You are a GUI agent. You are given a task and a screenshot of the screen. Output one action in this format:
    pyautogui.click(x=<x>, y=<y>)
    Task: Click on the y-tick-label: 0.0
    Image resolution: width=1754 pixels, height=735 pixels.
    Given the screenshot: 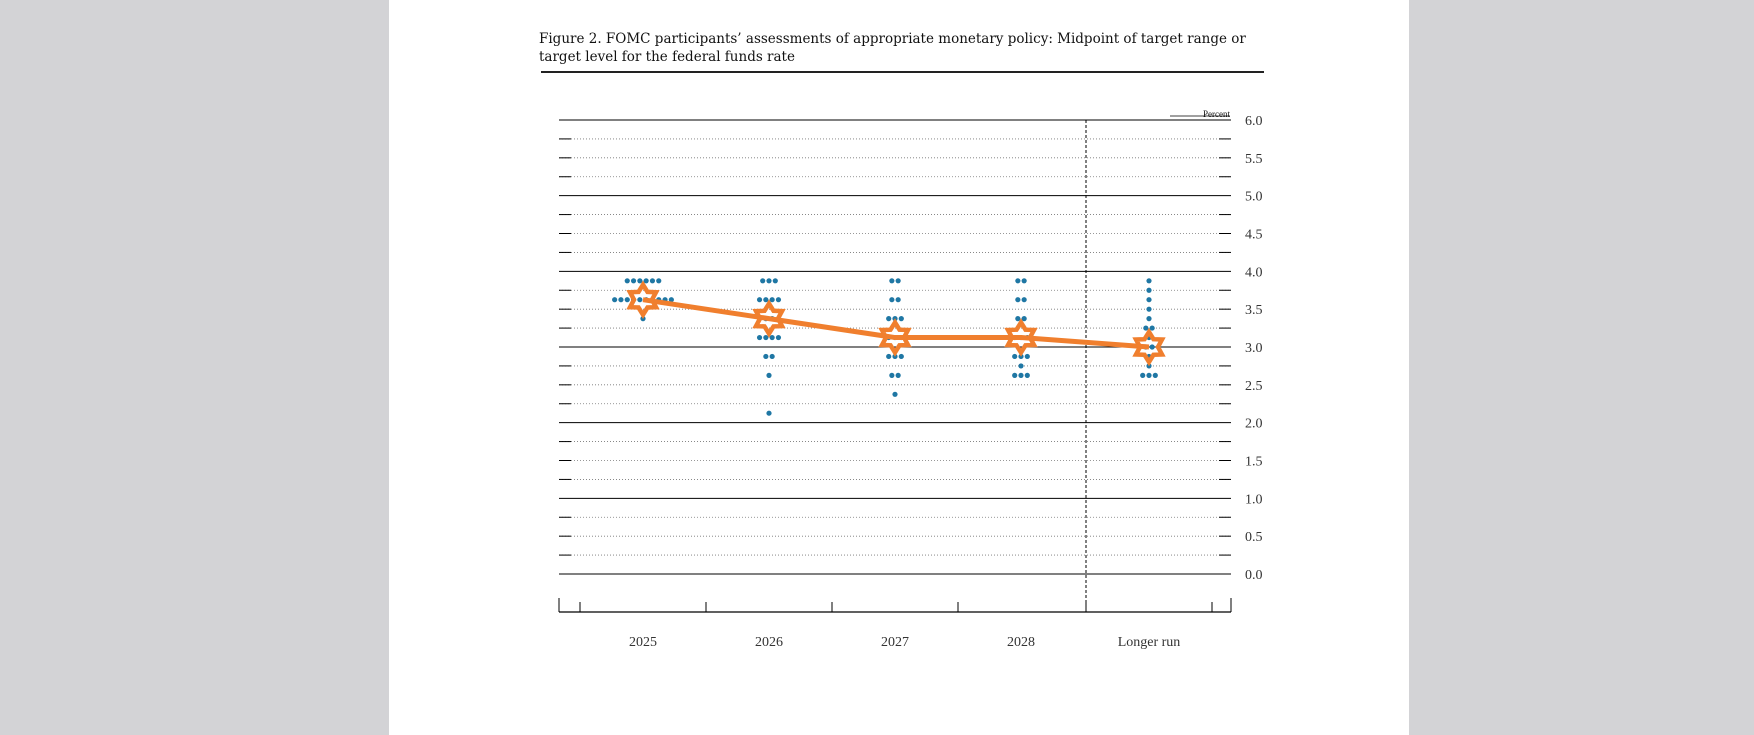 What is the action you would take?
    pyautogui.click(x=1254, y=575)
    